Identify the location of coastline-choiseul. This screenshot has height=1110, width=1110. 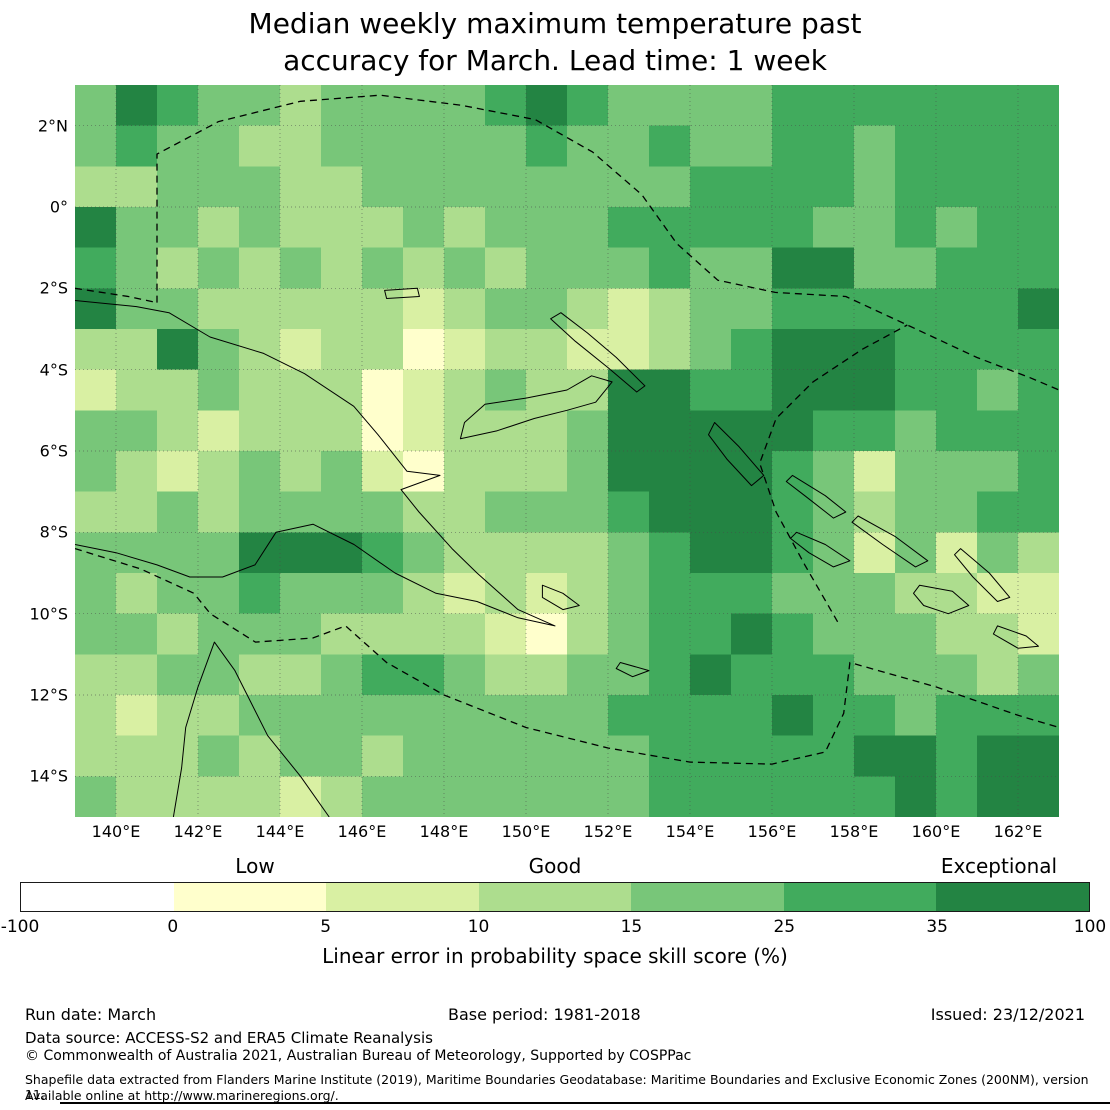
(816, 496).